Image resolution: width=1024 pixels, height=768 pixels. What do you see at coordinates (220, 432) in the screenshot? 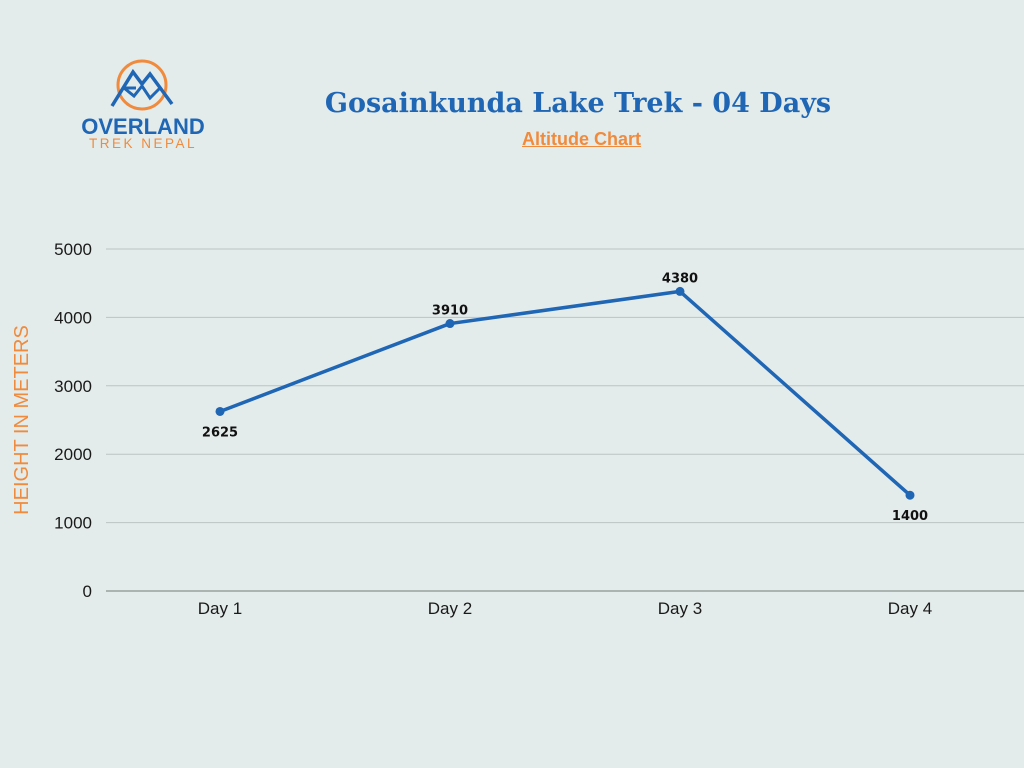
I see `data-label: 2625` at bounding box center [220, 432].